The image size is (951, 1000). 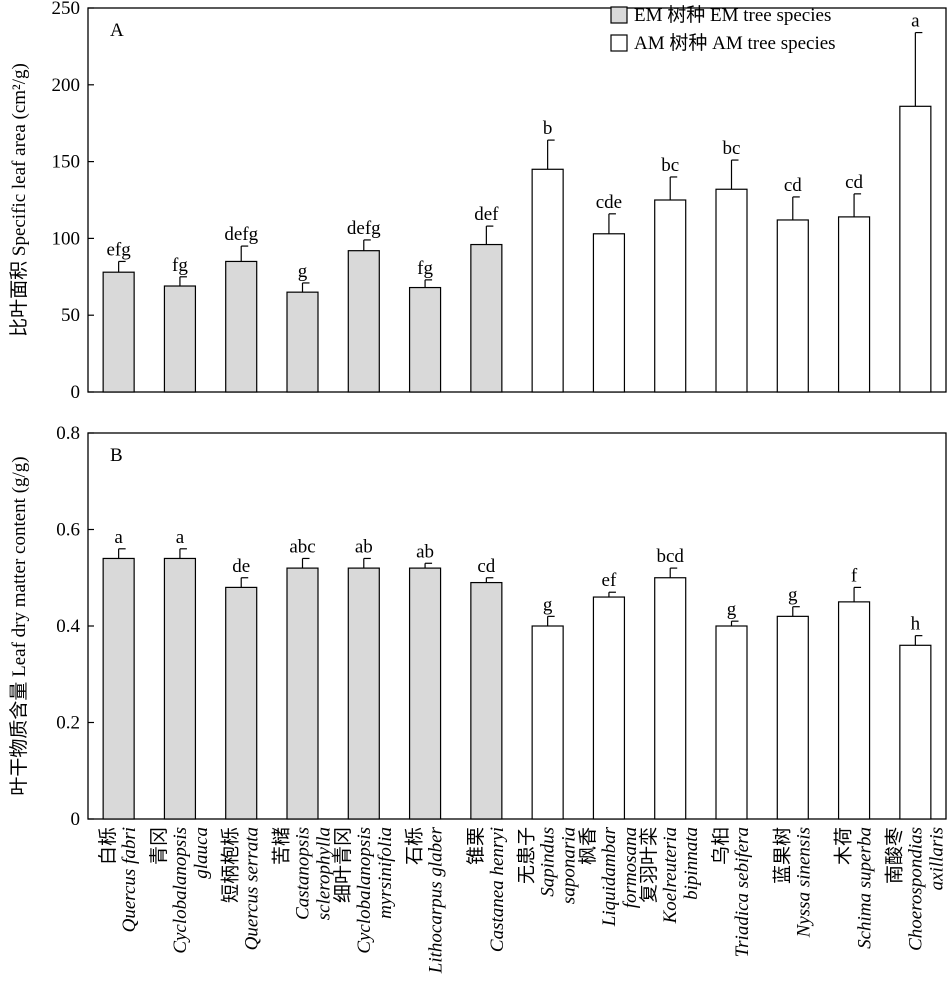 I want to click on species-chinese-name: 复羽叶栾, so click(x=649, y=865).